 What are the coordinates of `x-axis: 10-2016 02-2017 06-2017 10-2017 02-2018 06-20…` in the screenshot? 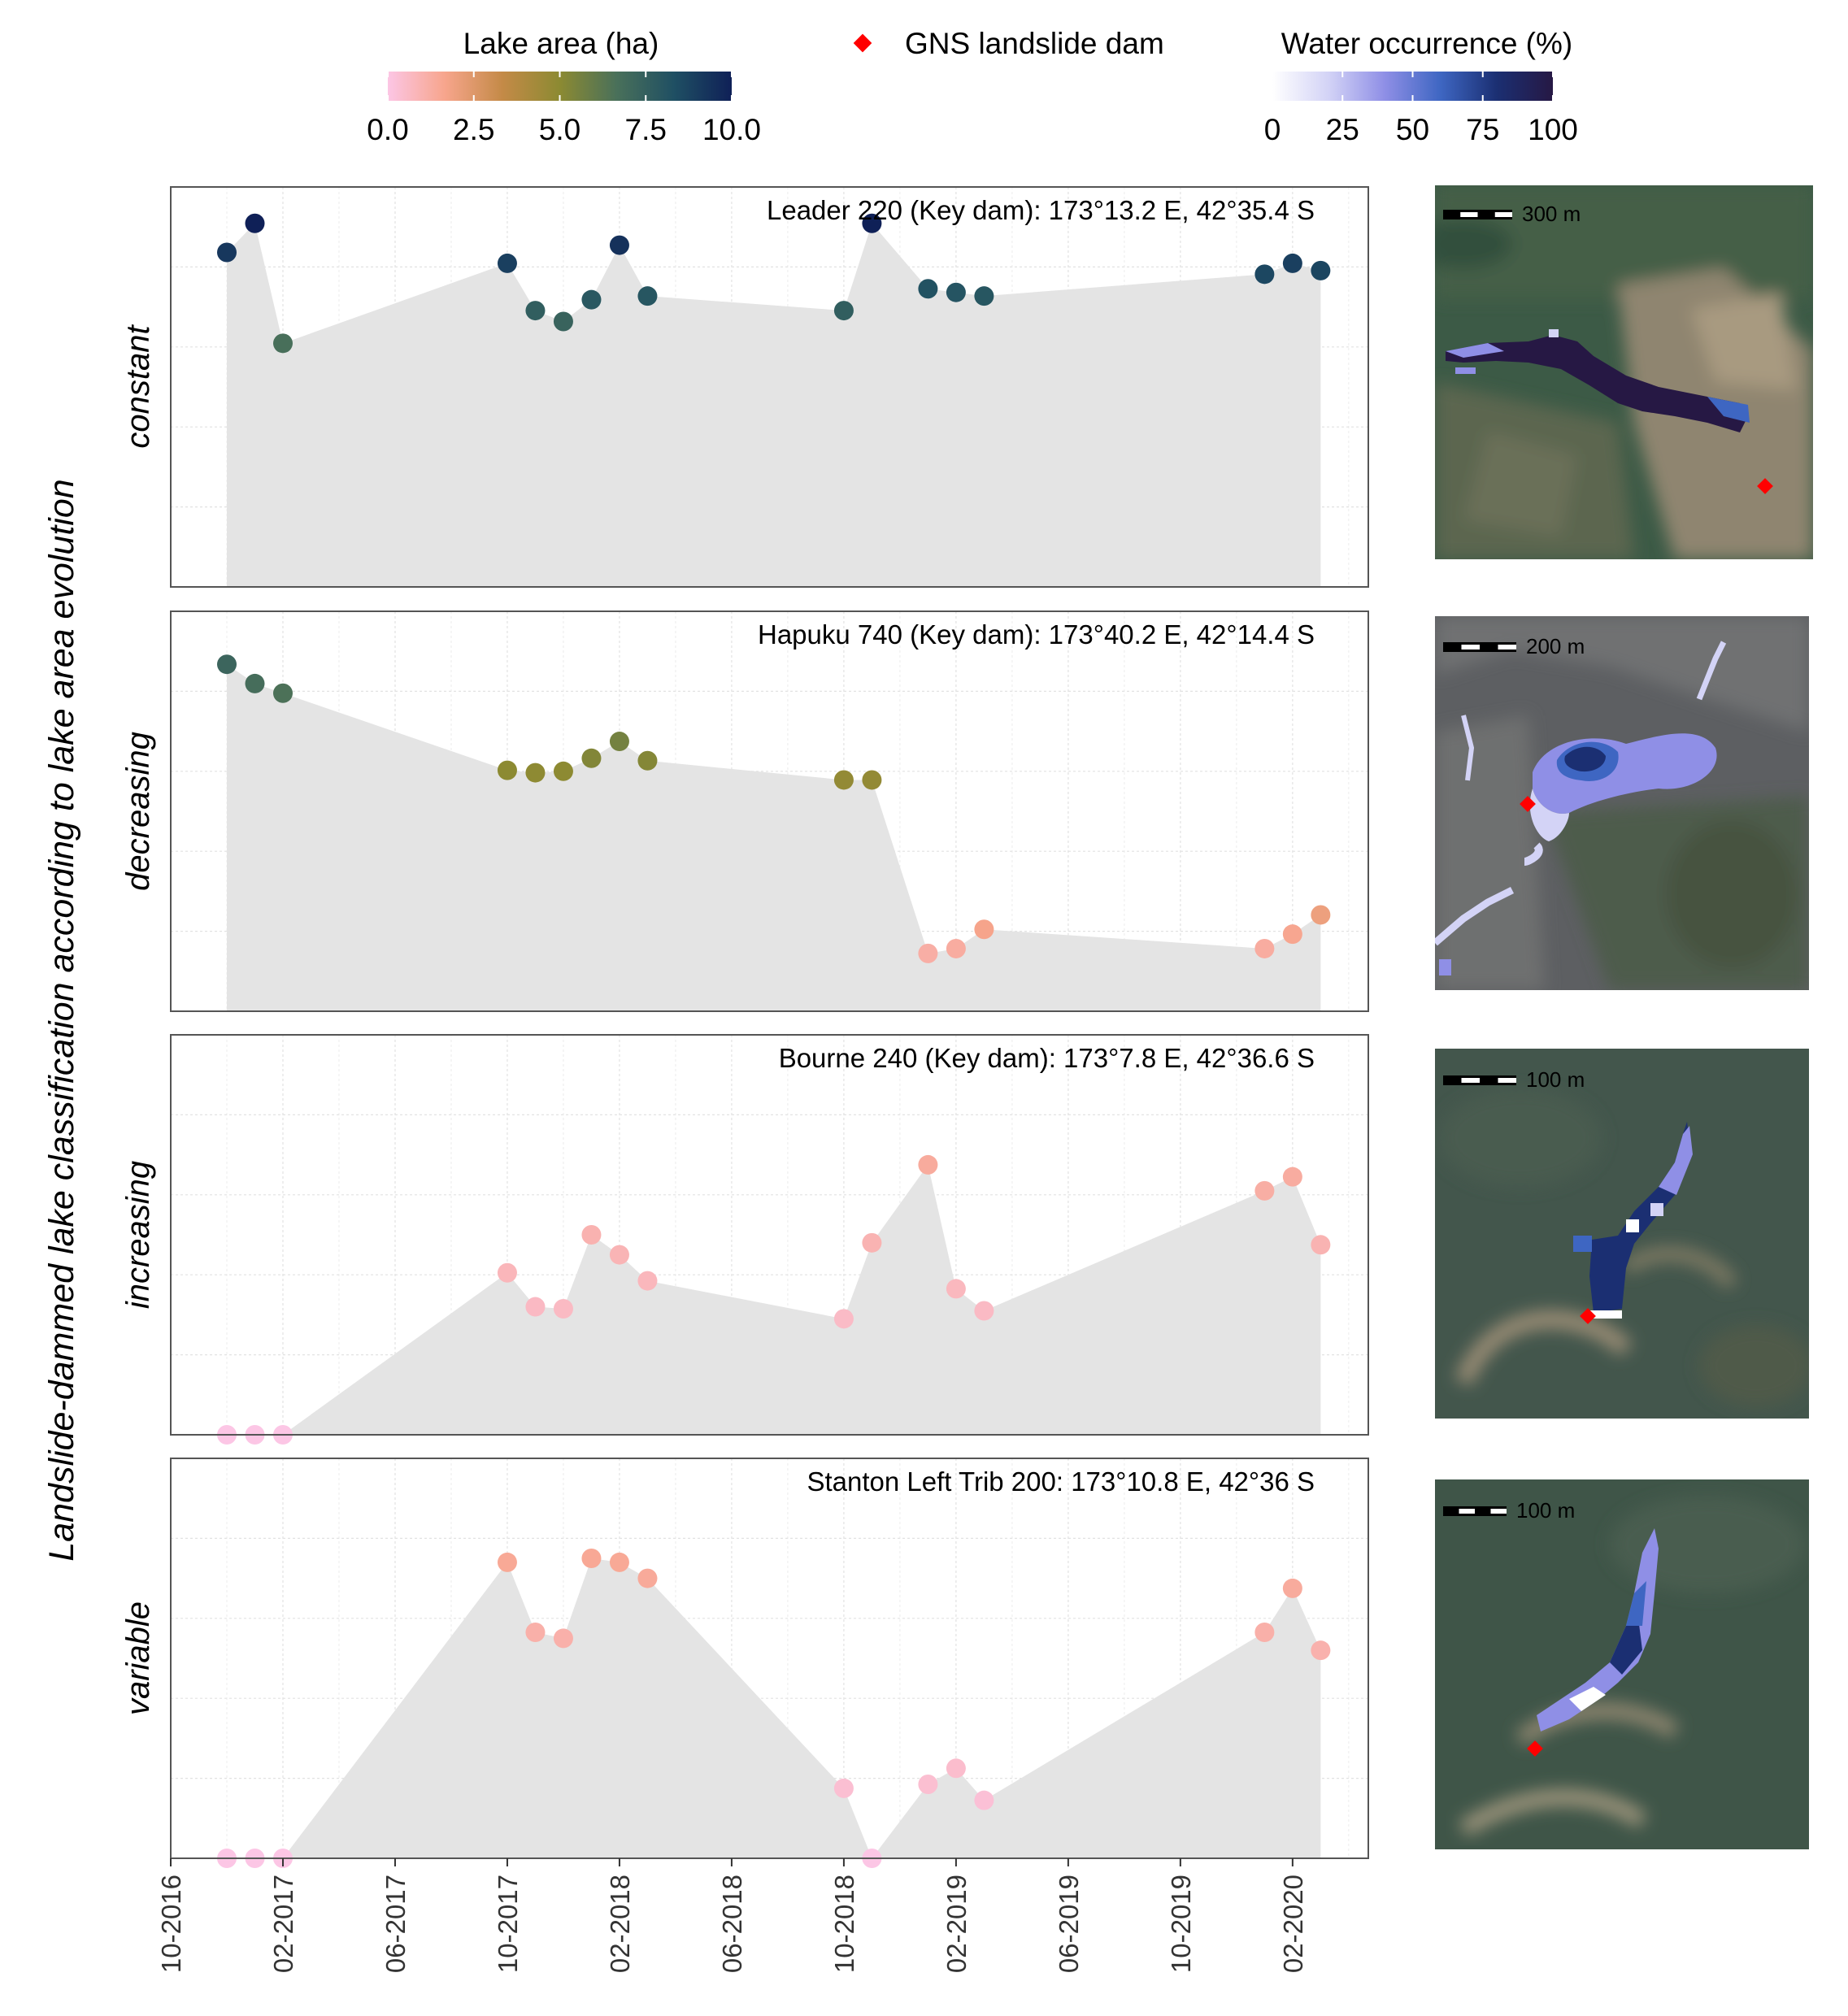 It's located at (732, 1915).